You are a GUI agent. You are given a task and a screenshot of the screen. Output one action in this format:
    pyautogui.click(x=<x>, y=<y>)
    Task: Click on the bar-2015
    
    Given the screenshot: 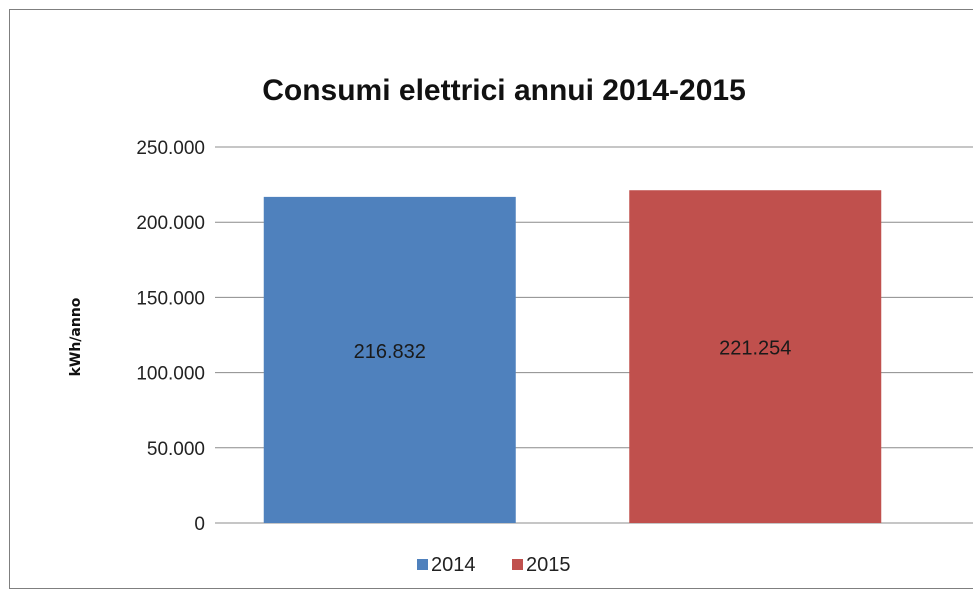 What is the action you would take?
    pyautogui.click(x=755, y=356)
    